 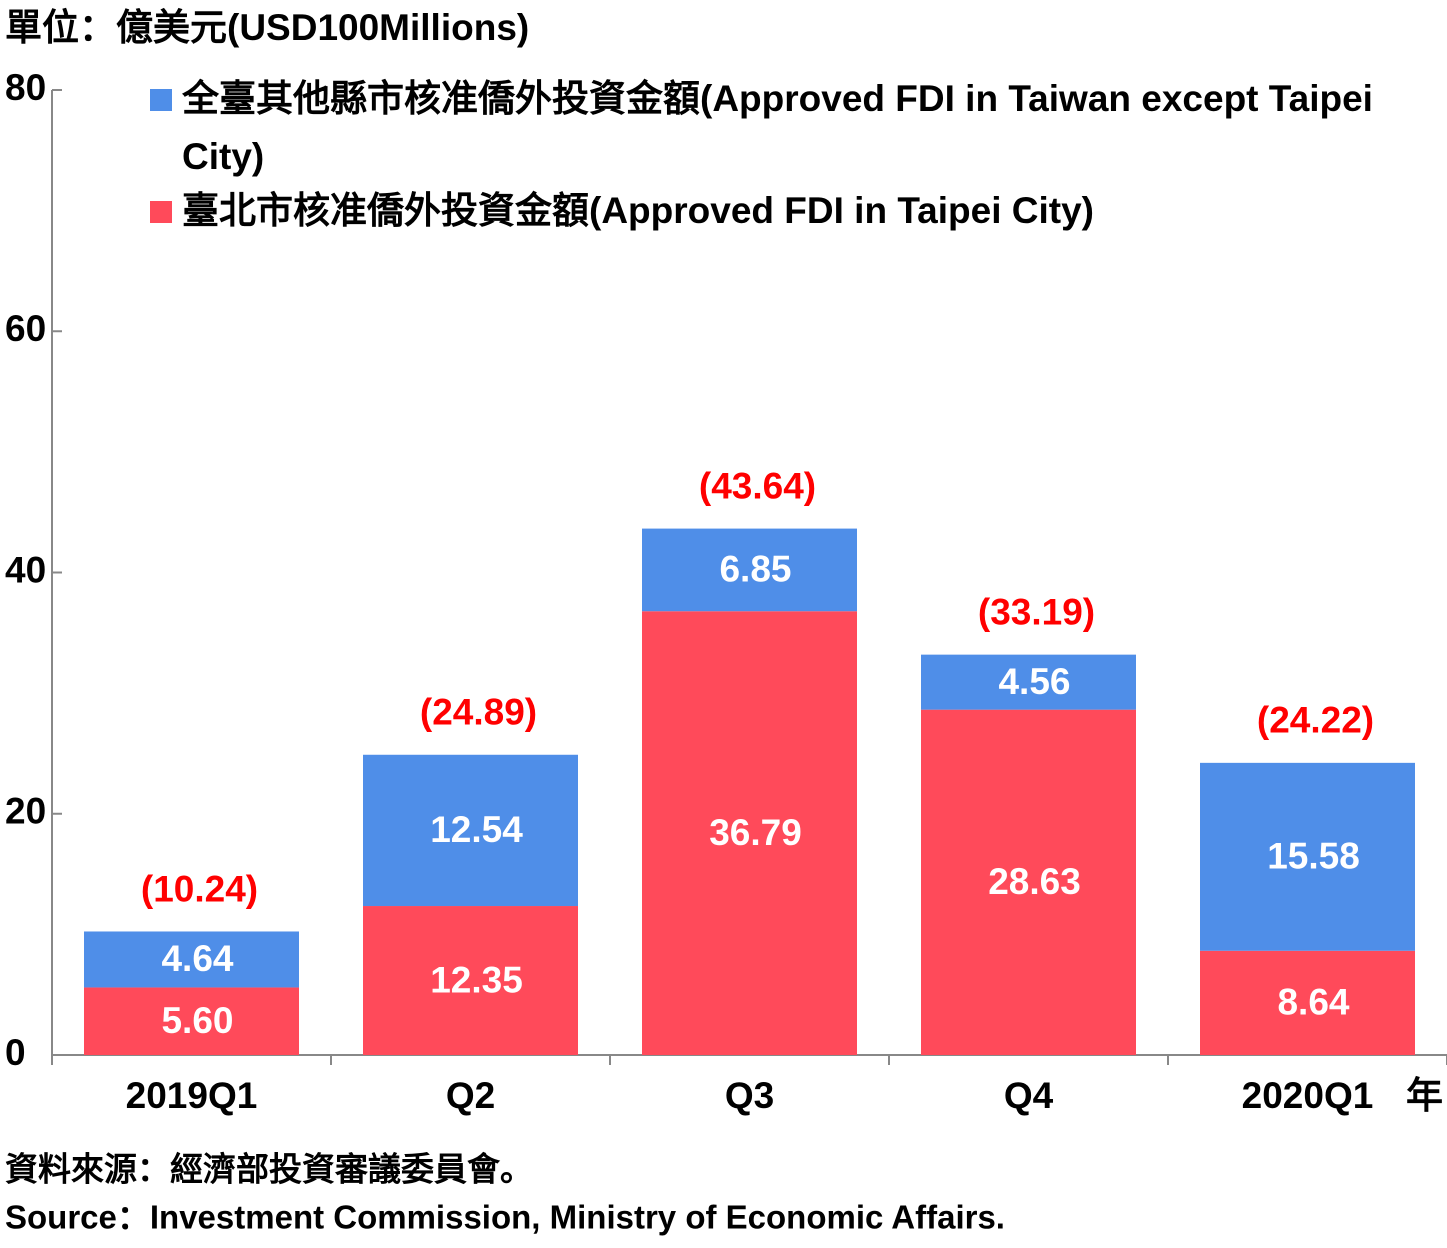 I want to click on value-label: 5.60, so click(x=197, y=1020).